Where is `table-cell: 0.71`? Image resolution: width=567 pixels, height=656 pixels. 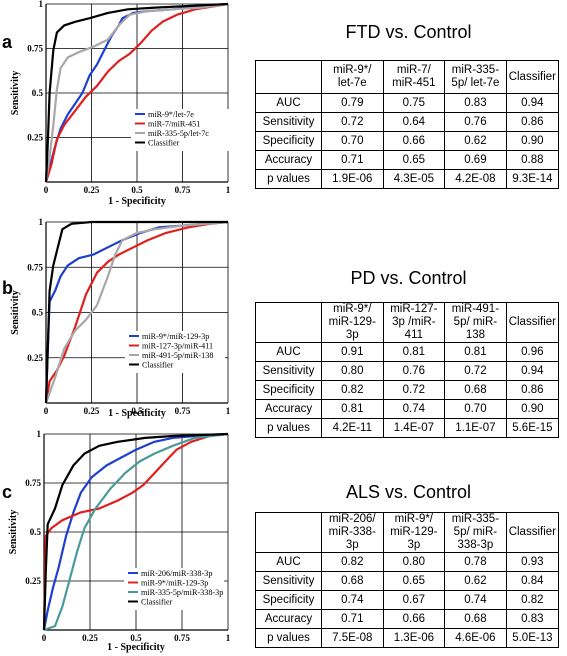
table-cell: 0.71 is located at coordinates (352, 160).